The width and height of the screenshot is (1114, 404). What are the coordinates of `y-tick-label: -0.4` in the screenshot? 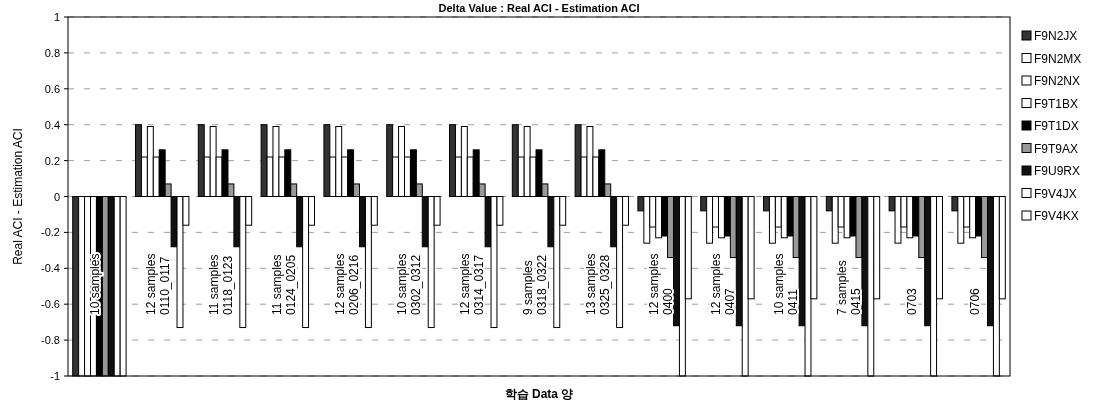 It's located at (50, 268).